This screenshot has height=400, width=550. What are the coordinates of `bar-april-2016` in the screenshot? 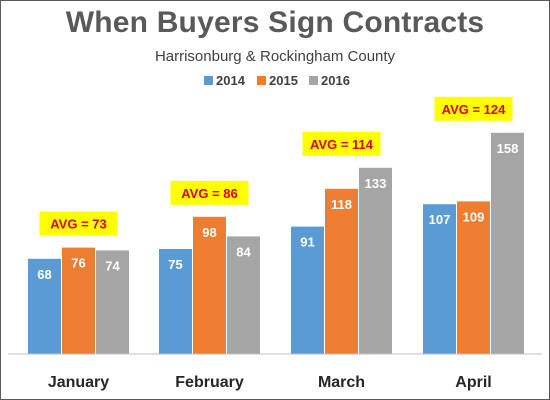 It's located at (507, 243).